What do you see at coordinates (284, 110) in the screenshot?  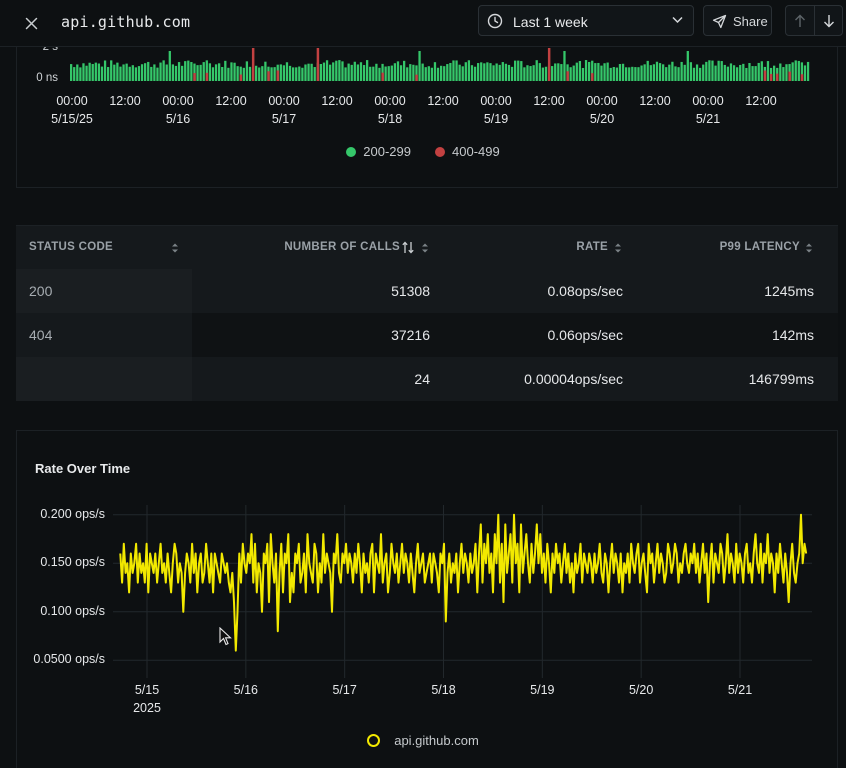 I see `calls-x-tick: 00:00 5/17` at bounding box center [284, 110].